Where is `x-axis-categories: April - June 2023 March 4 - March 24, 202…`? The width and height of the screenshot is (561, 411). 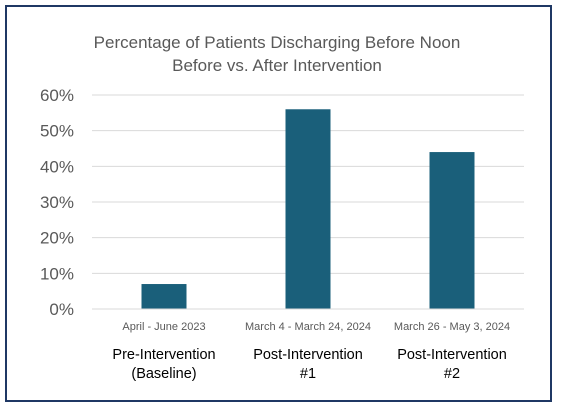 x-axis-categories: April - June 2023 March 4 - March 24, 202… is located at coordinates (316, 327).